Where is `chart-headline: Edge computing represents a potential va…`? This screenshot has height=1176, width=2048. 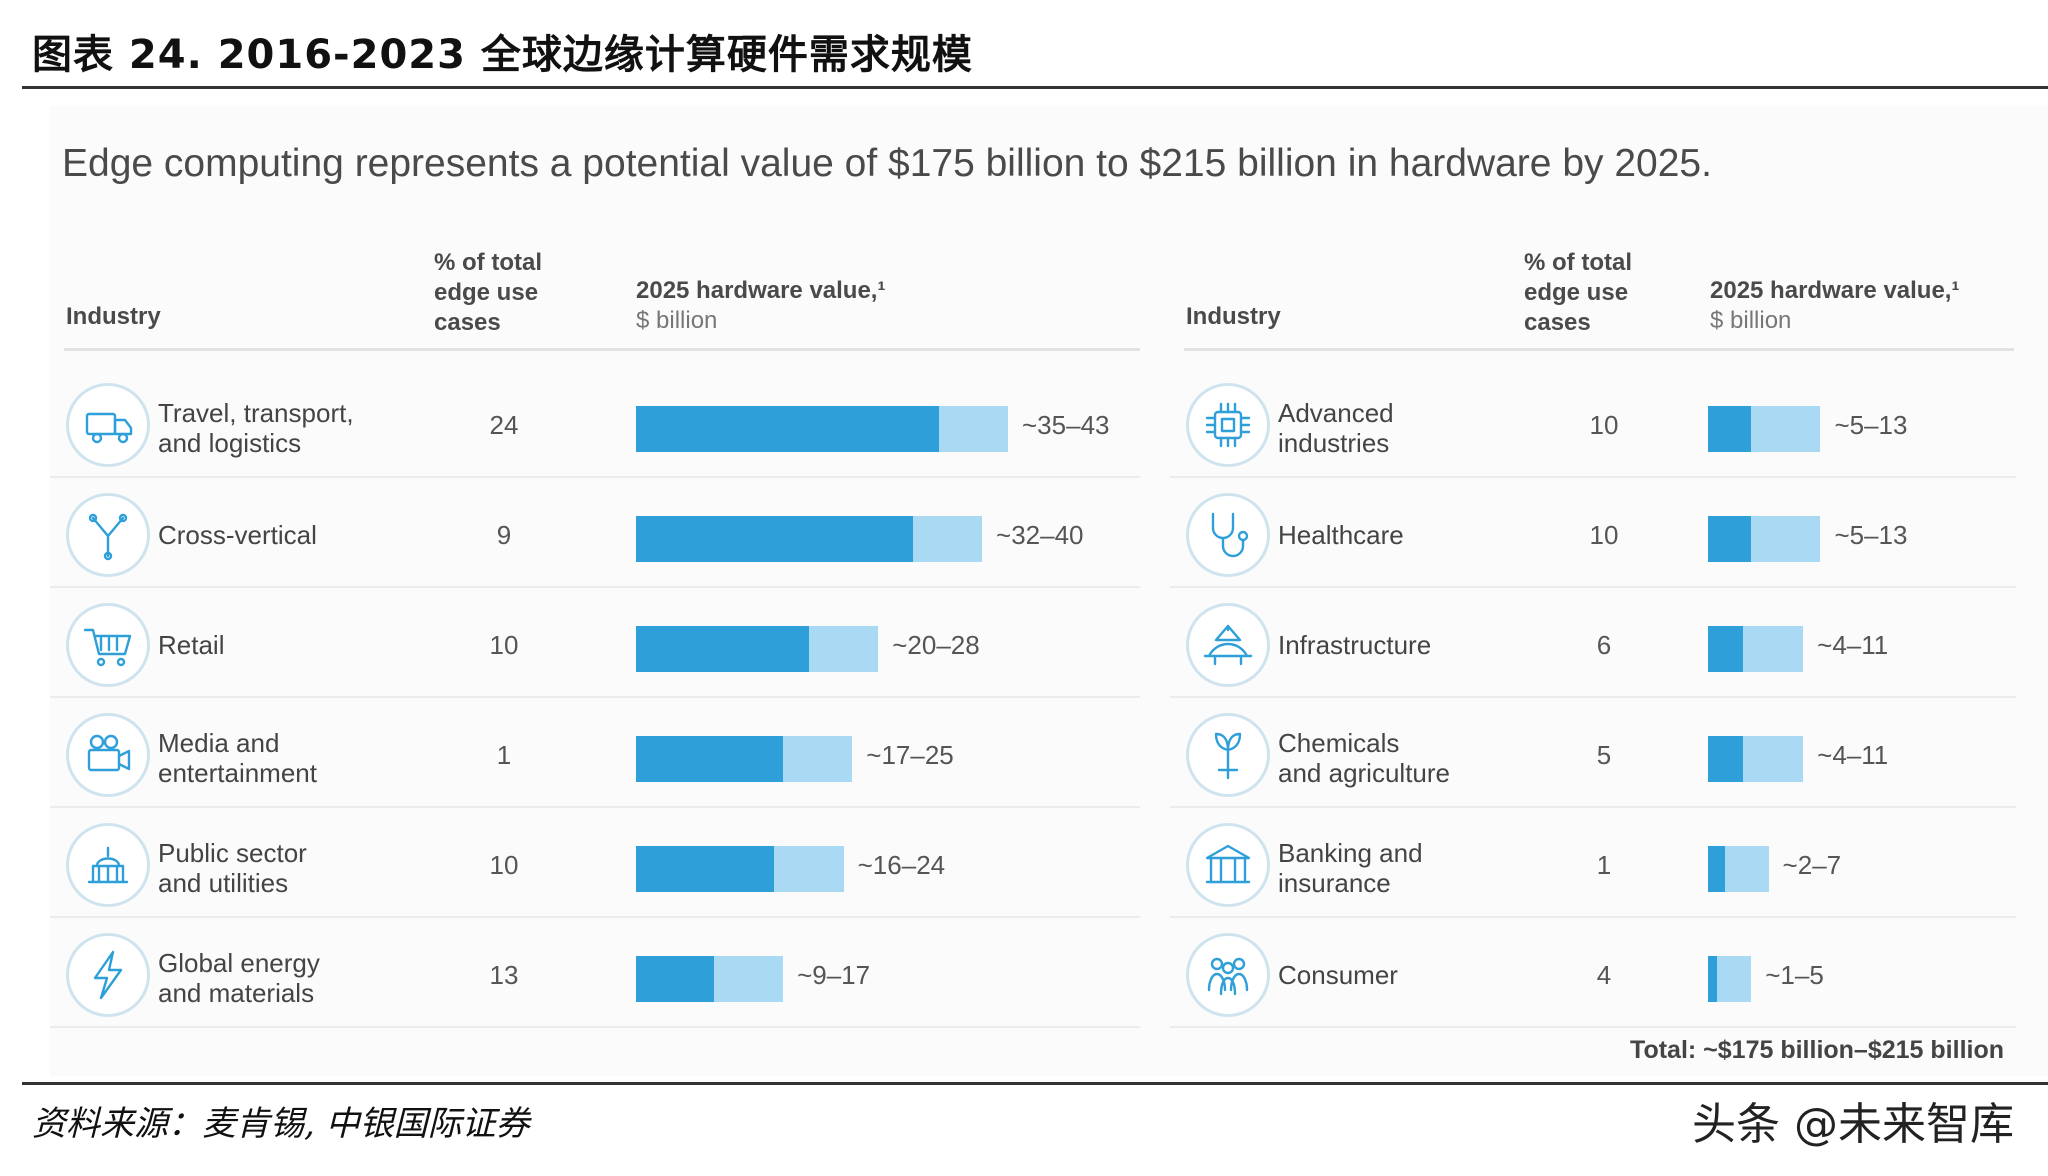 chart-headline: Edge computing represents a potential va… is located at coordinates (887, 163).